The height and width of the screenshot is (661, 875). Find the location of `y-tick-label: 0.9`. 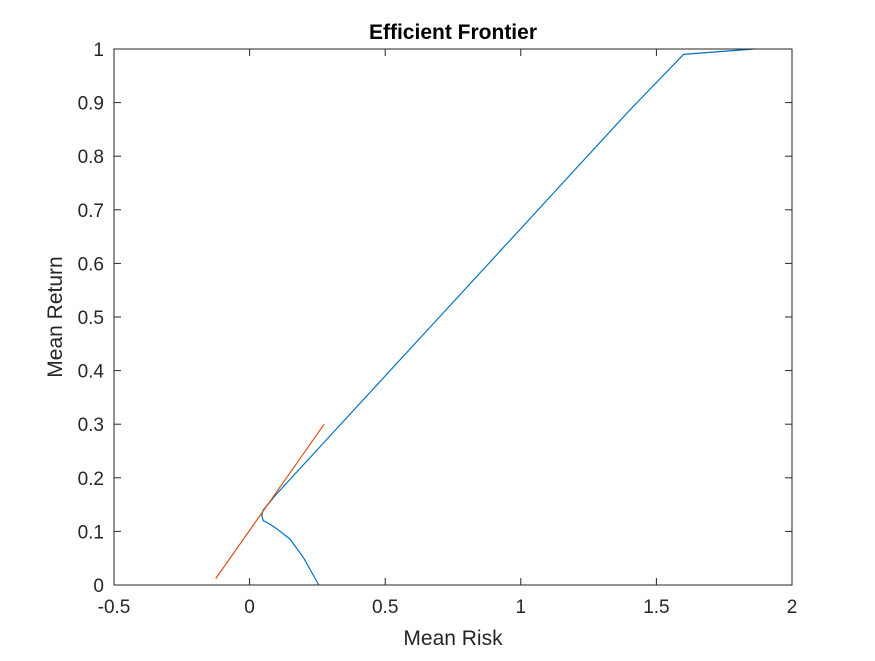

y-tick-label: 0.9 is located at coordinates (91, 104).